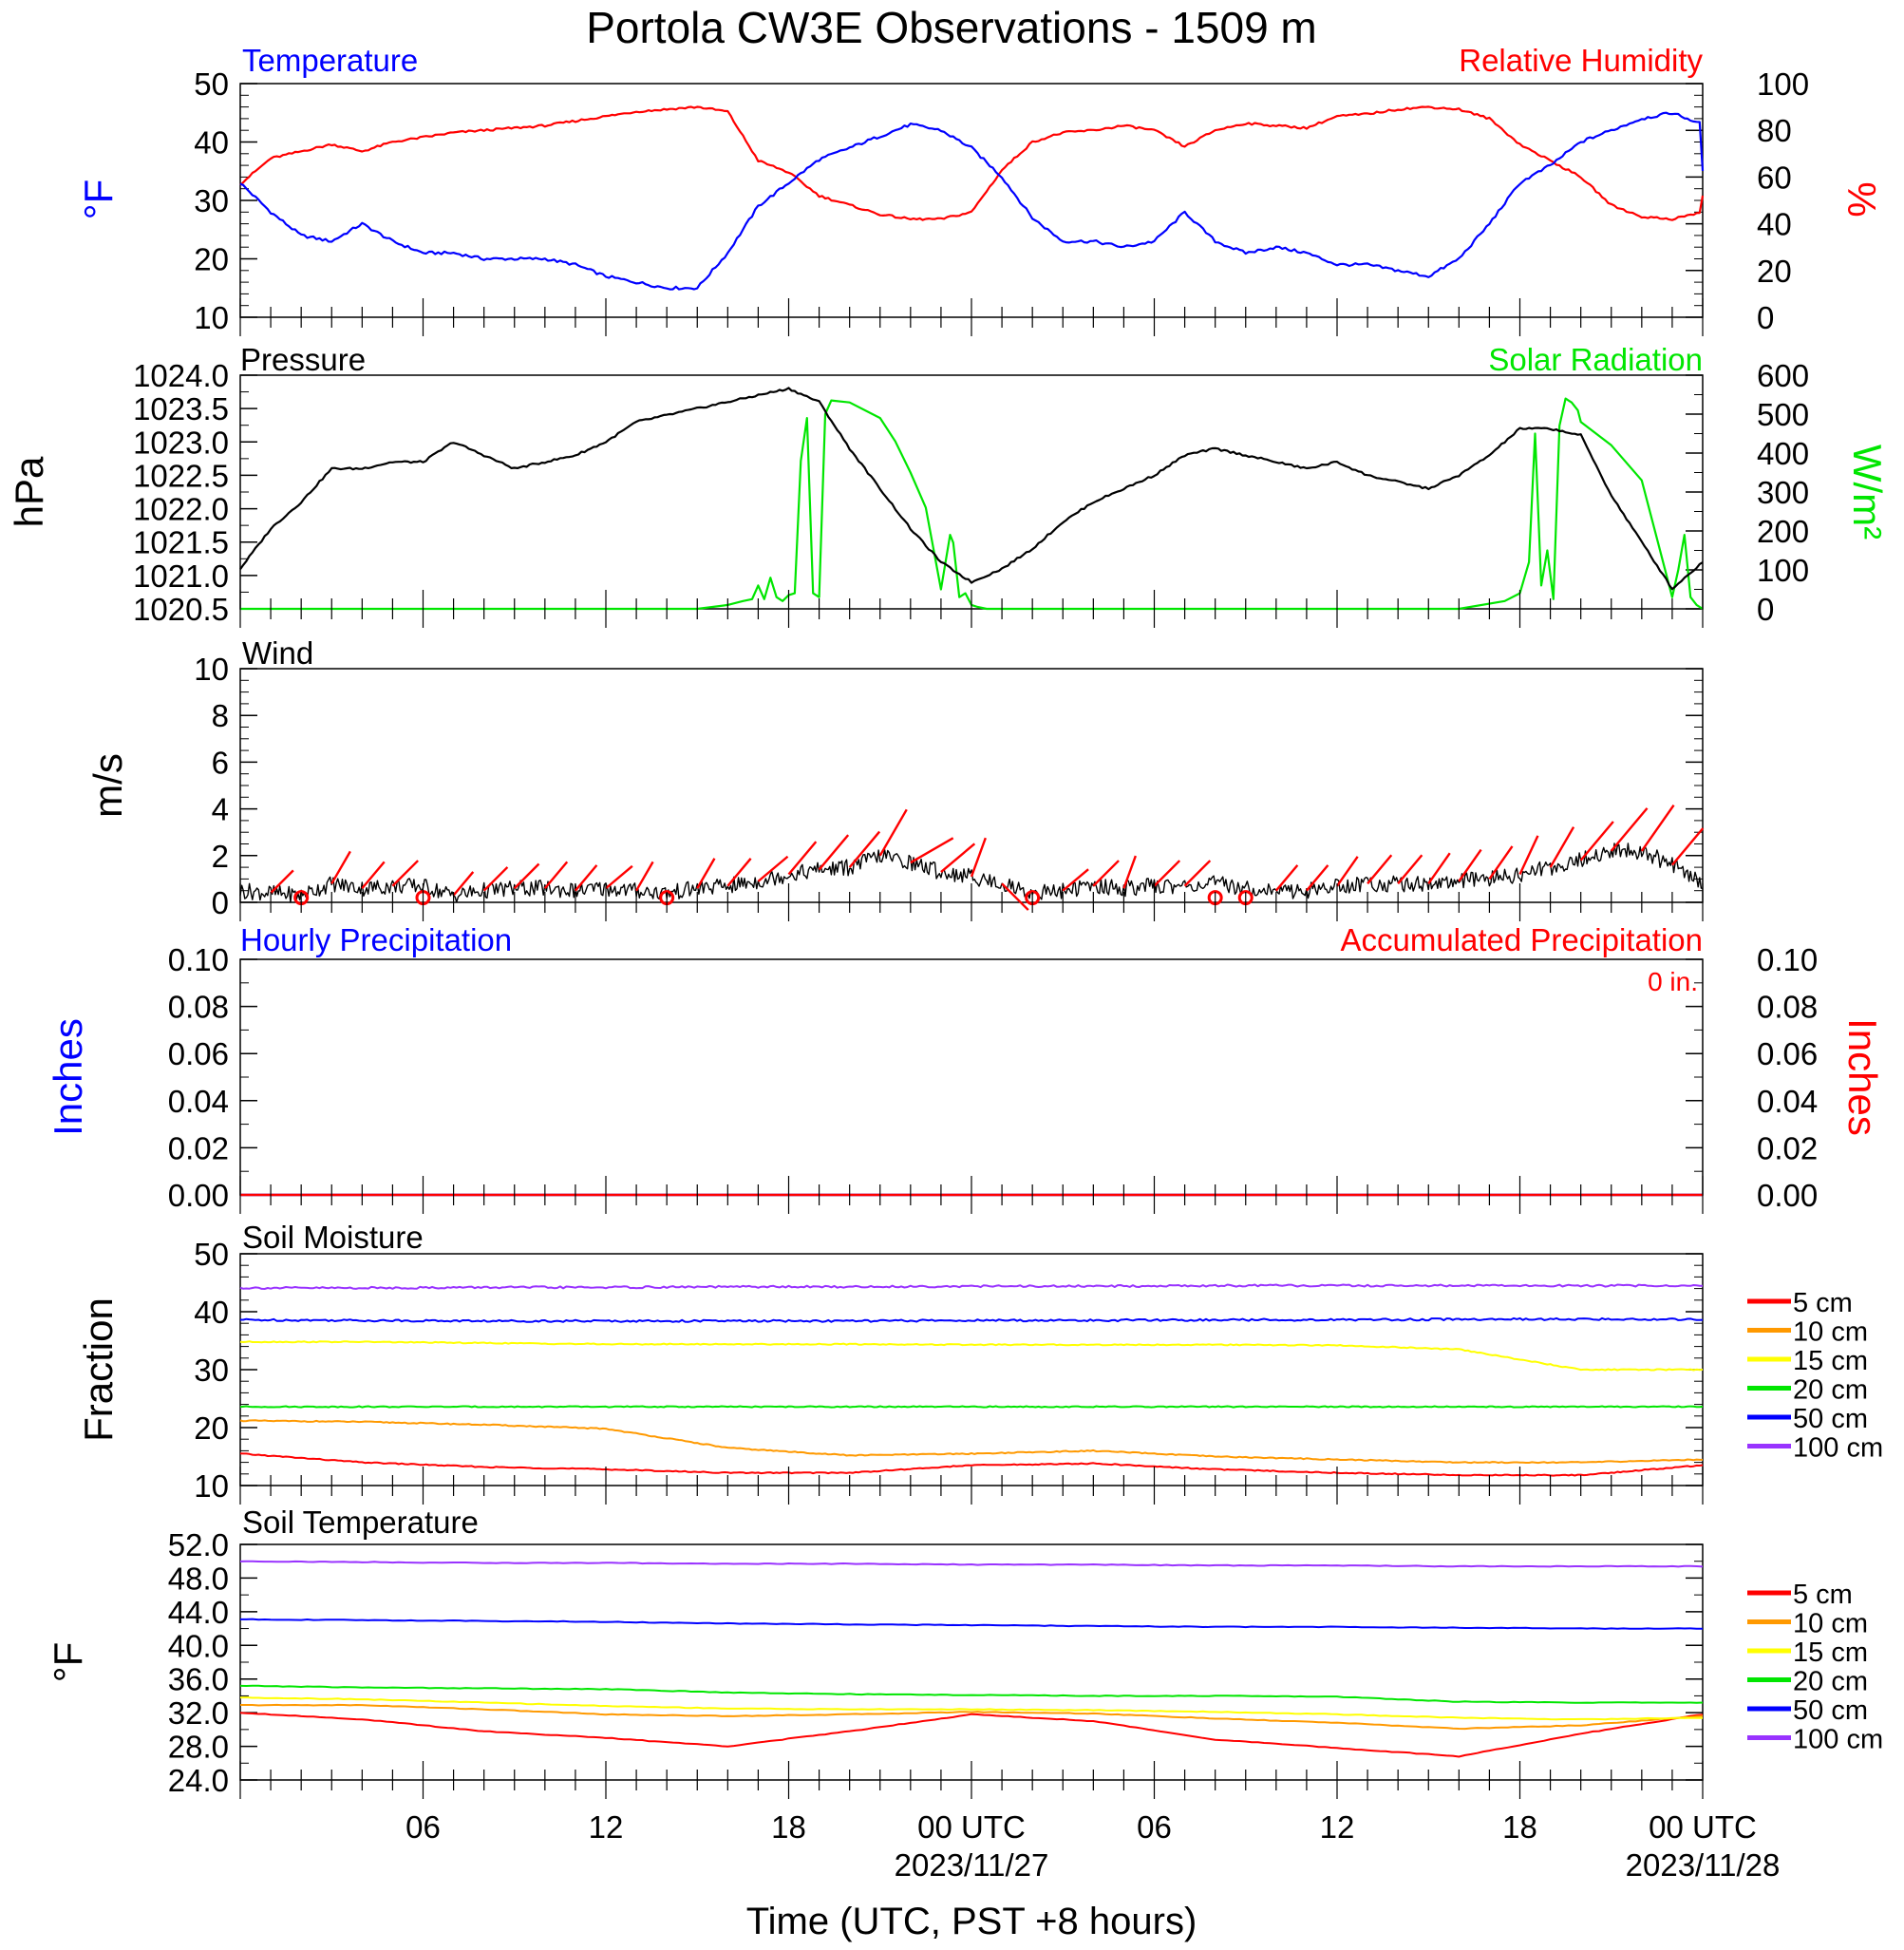 Image resolution: width=1904 pixels, height=1950 pixels. What do you see at coordinates (68, 1077) in the screenshot?
I see `hourly-precip-axis-unit: Inches` at bounding box center [68, 1077].